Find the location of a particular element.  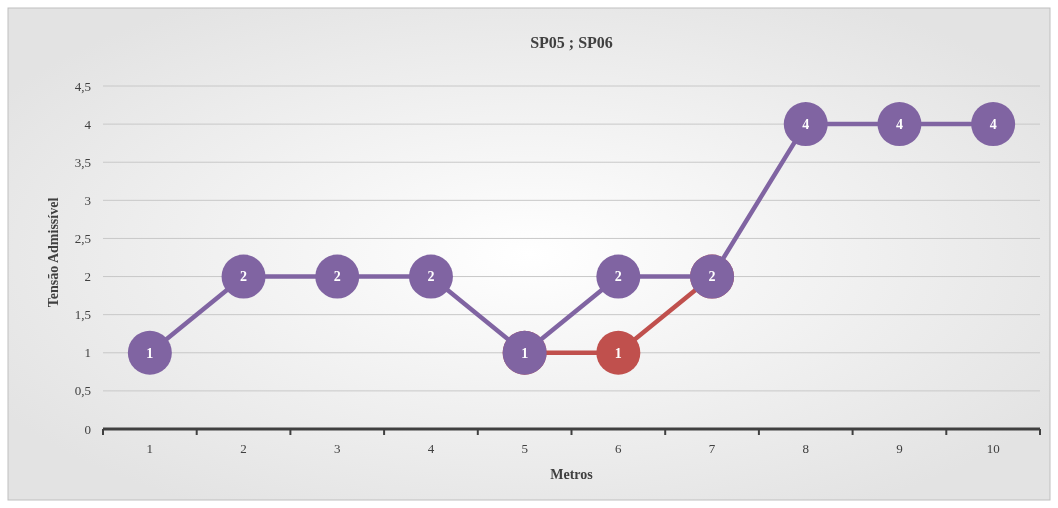

x-axis-title: Metros is located at coordinates (572, 474).